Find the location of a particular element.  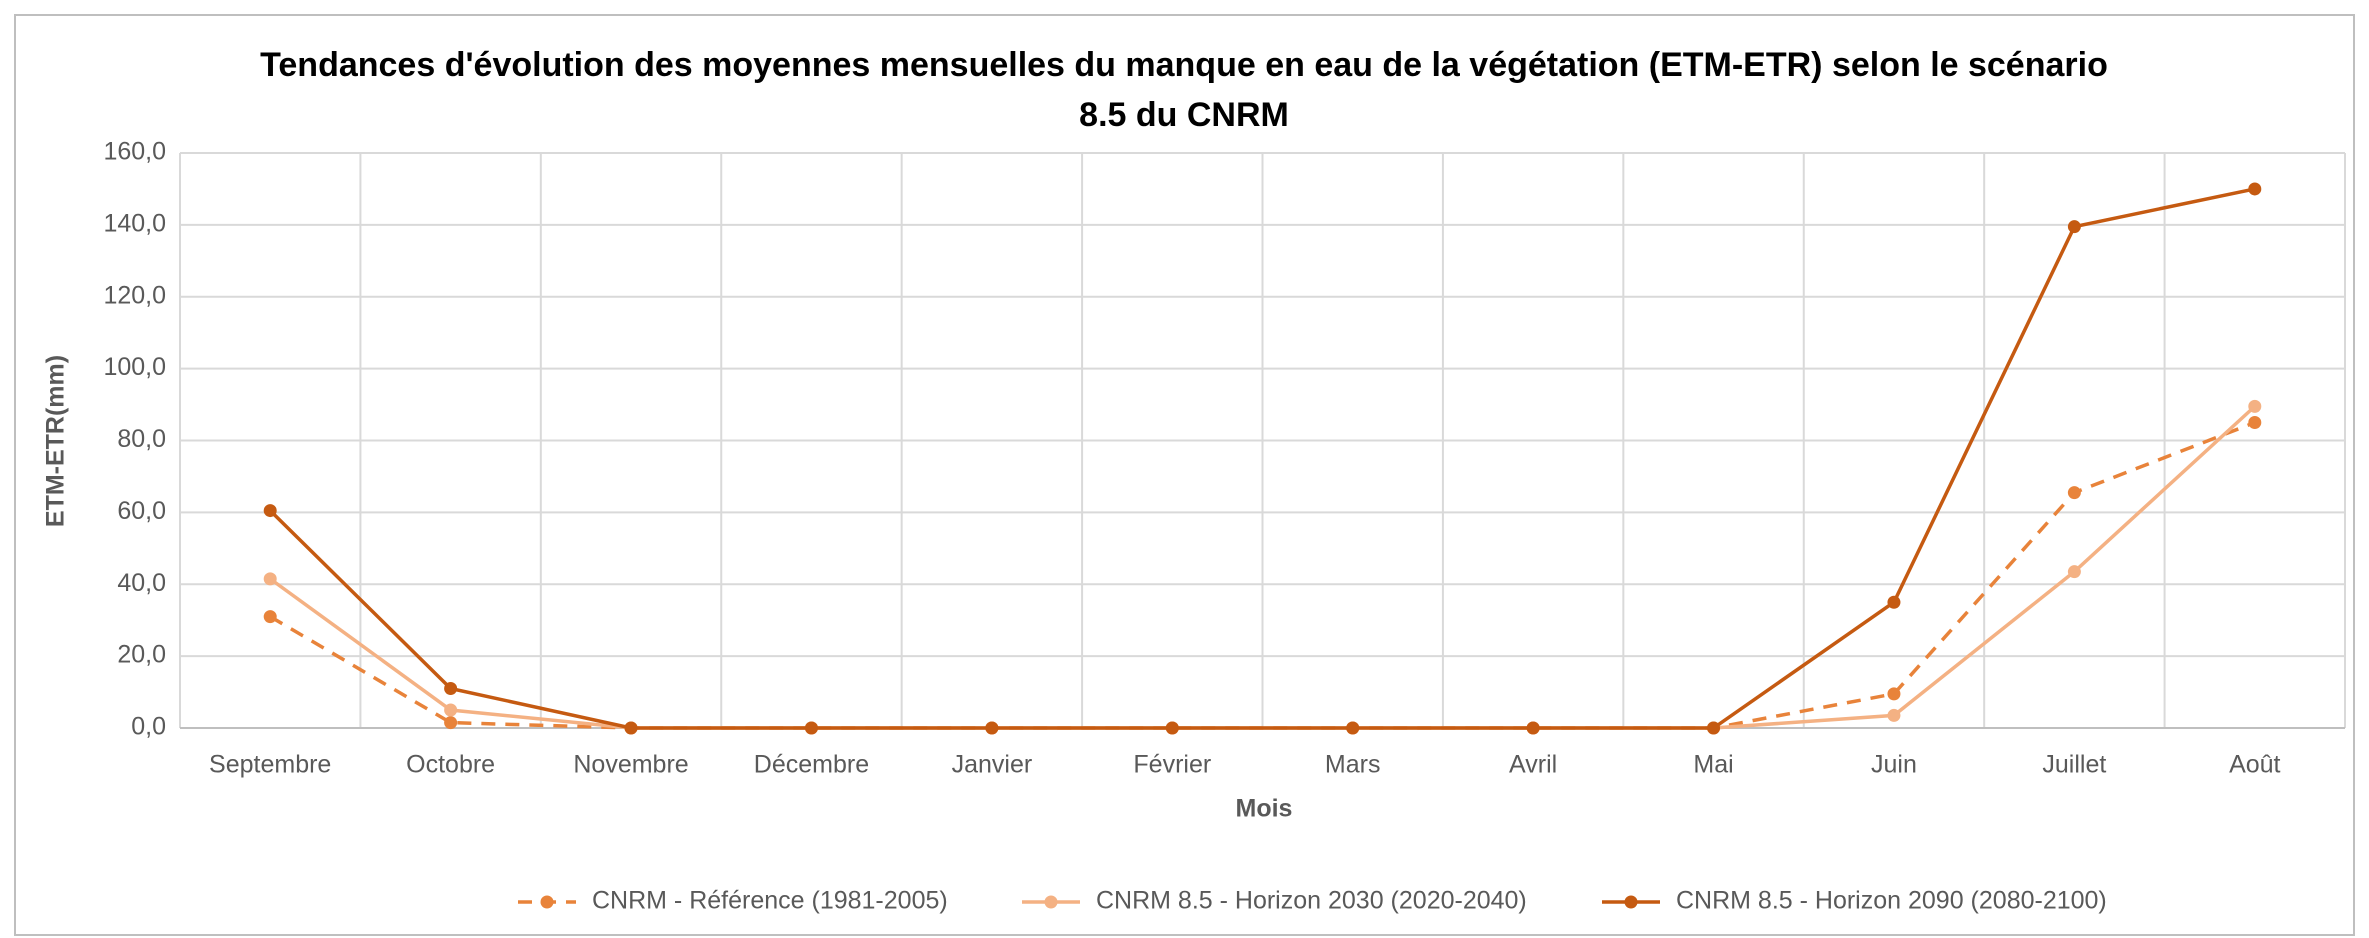

y-tick-label: 60,0 is located at coordinates (141, 511).